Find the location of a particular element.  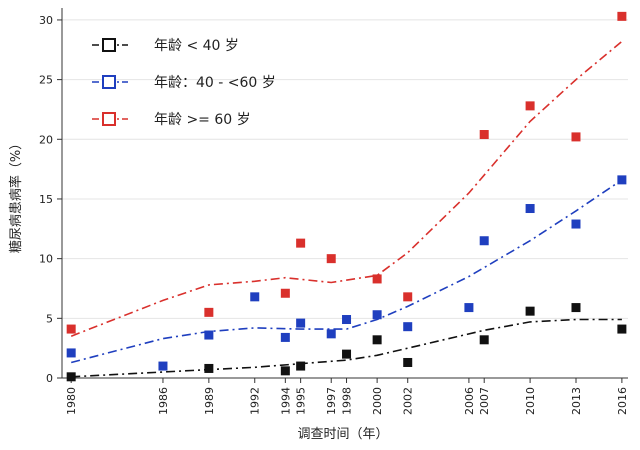

x-tick-label: 2010 is located at coordinates (530, 401).